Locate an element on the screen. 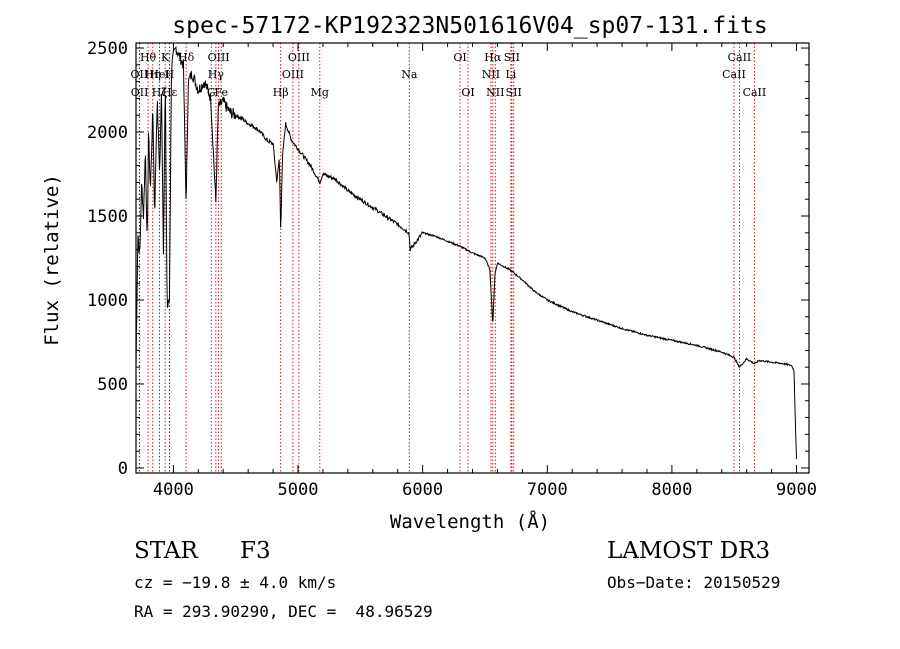 The height and width of the screenshot is (649, 900). x-tick-label: 5000 is located at coordinates (298, 490).